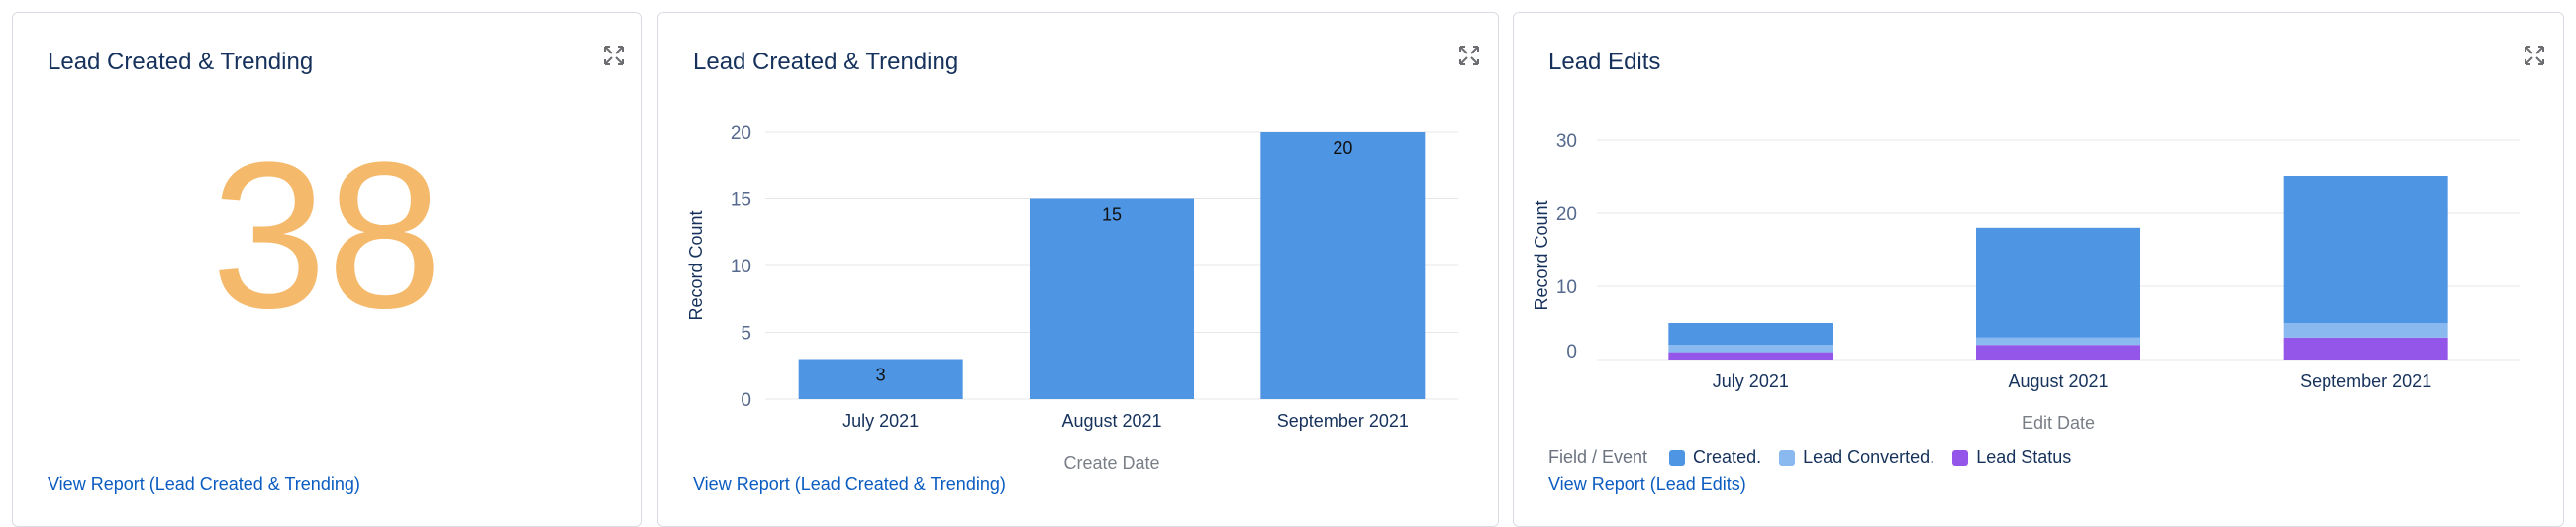 This screenshot has width=2576, height=527. What do you see at coordinates (327, 235) in the screenshot?
I see `metric-value: 38` at bounding box center [327, 235].